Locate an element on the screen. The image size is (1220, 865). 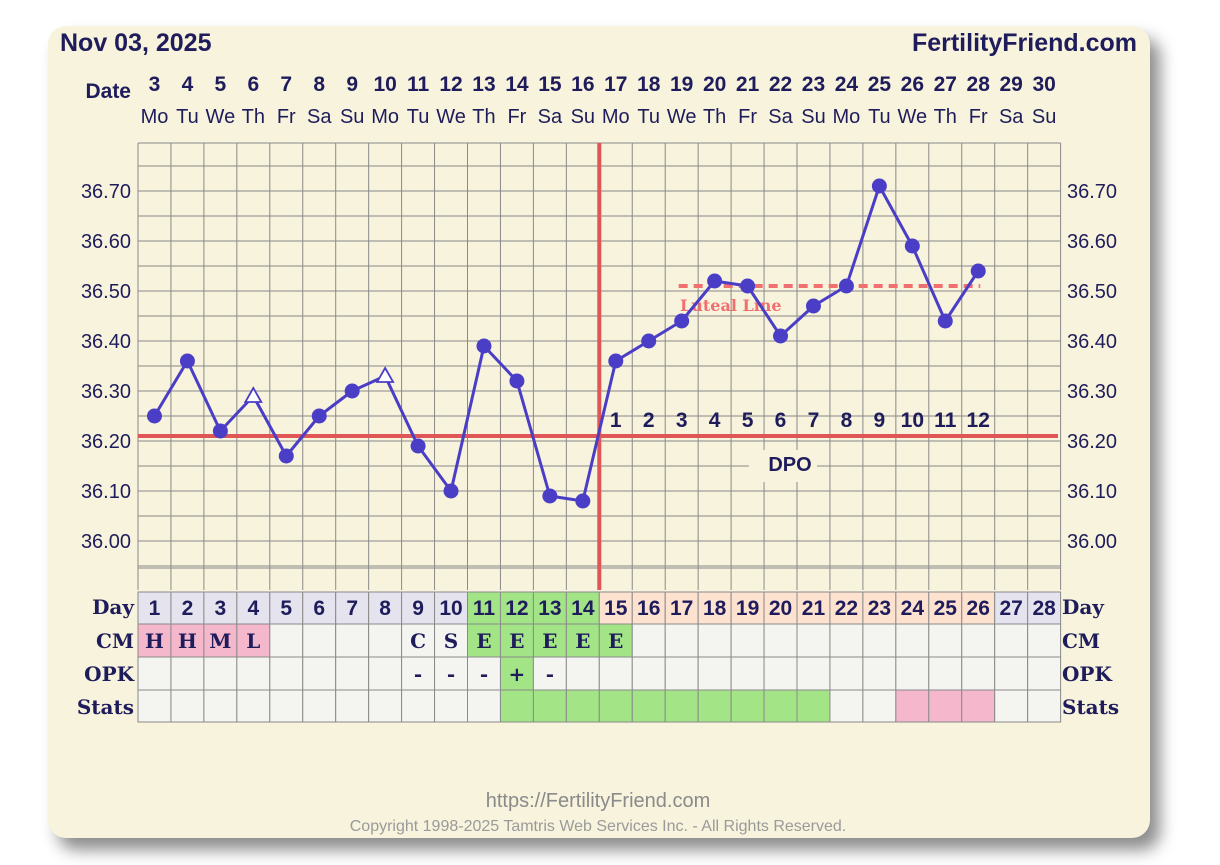
cycle-day-number: 27 is located at coordinates (1010, 608).